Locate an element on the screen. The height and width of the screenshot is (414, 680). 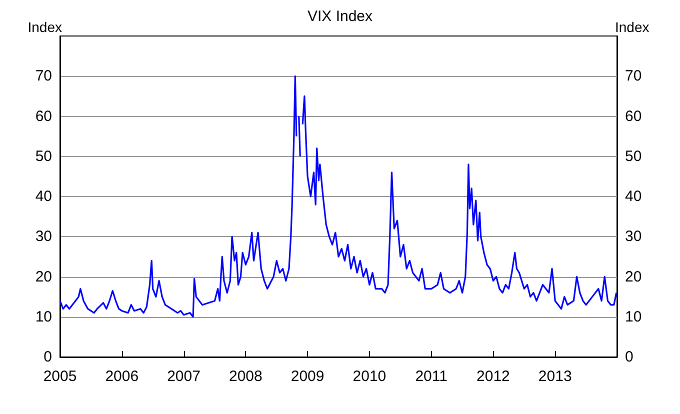
y2-tick-label: 40 is located at coordinates (633, 196).